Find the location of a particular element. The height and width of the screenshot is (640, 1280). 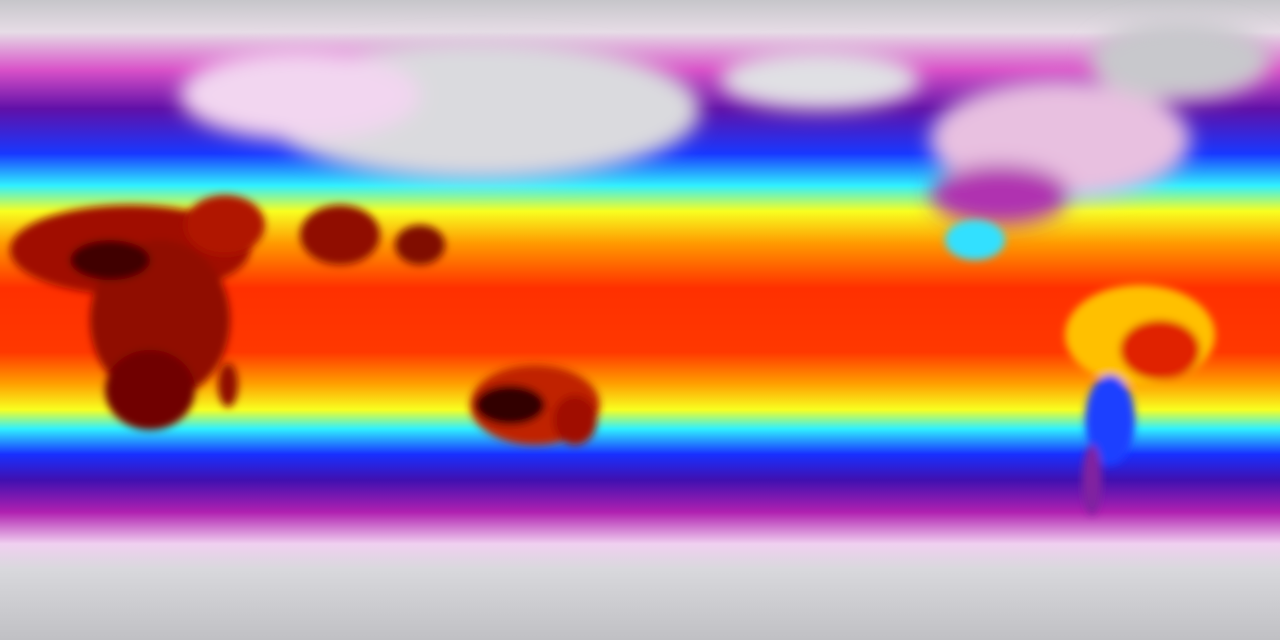

australia is located at coordinates (535, 405).